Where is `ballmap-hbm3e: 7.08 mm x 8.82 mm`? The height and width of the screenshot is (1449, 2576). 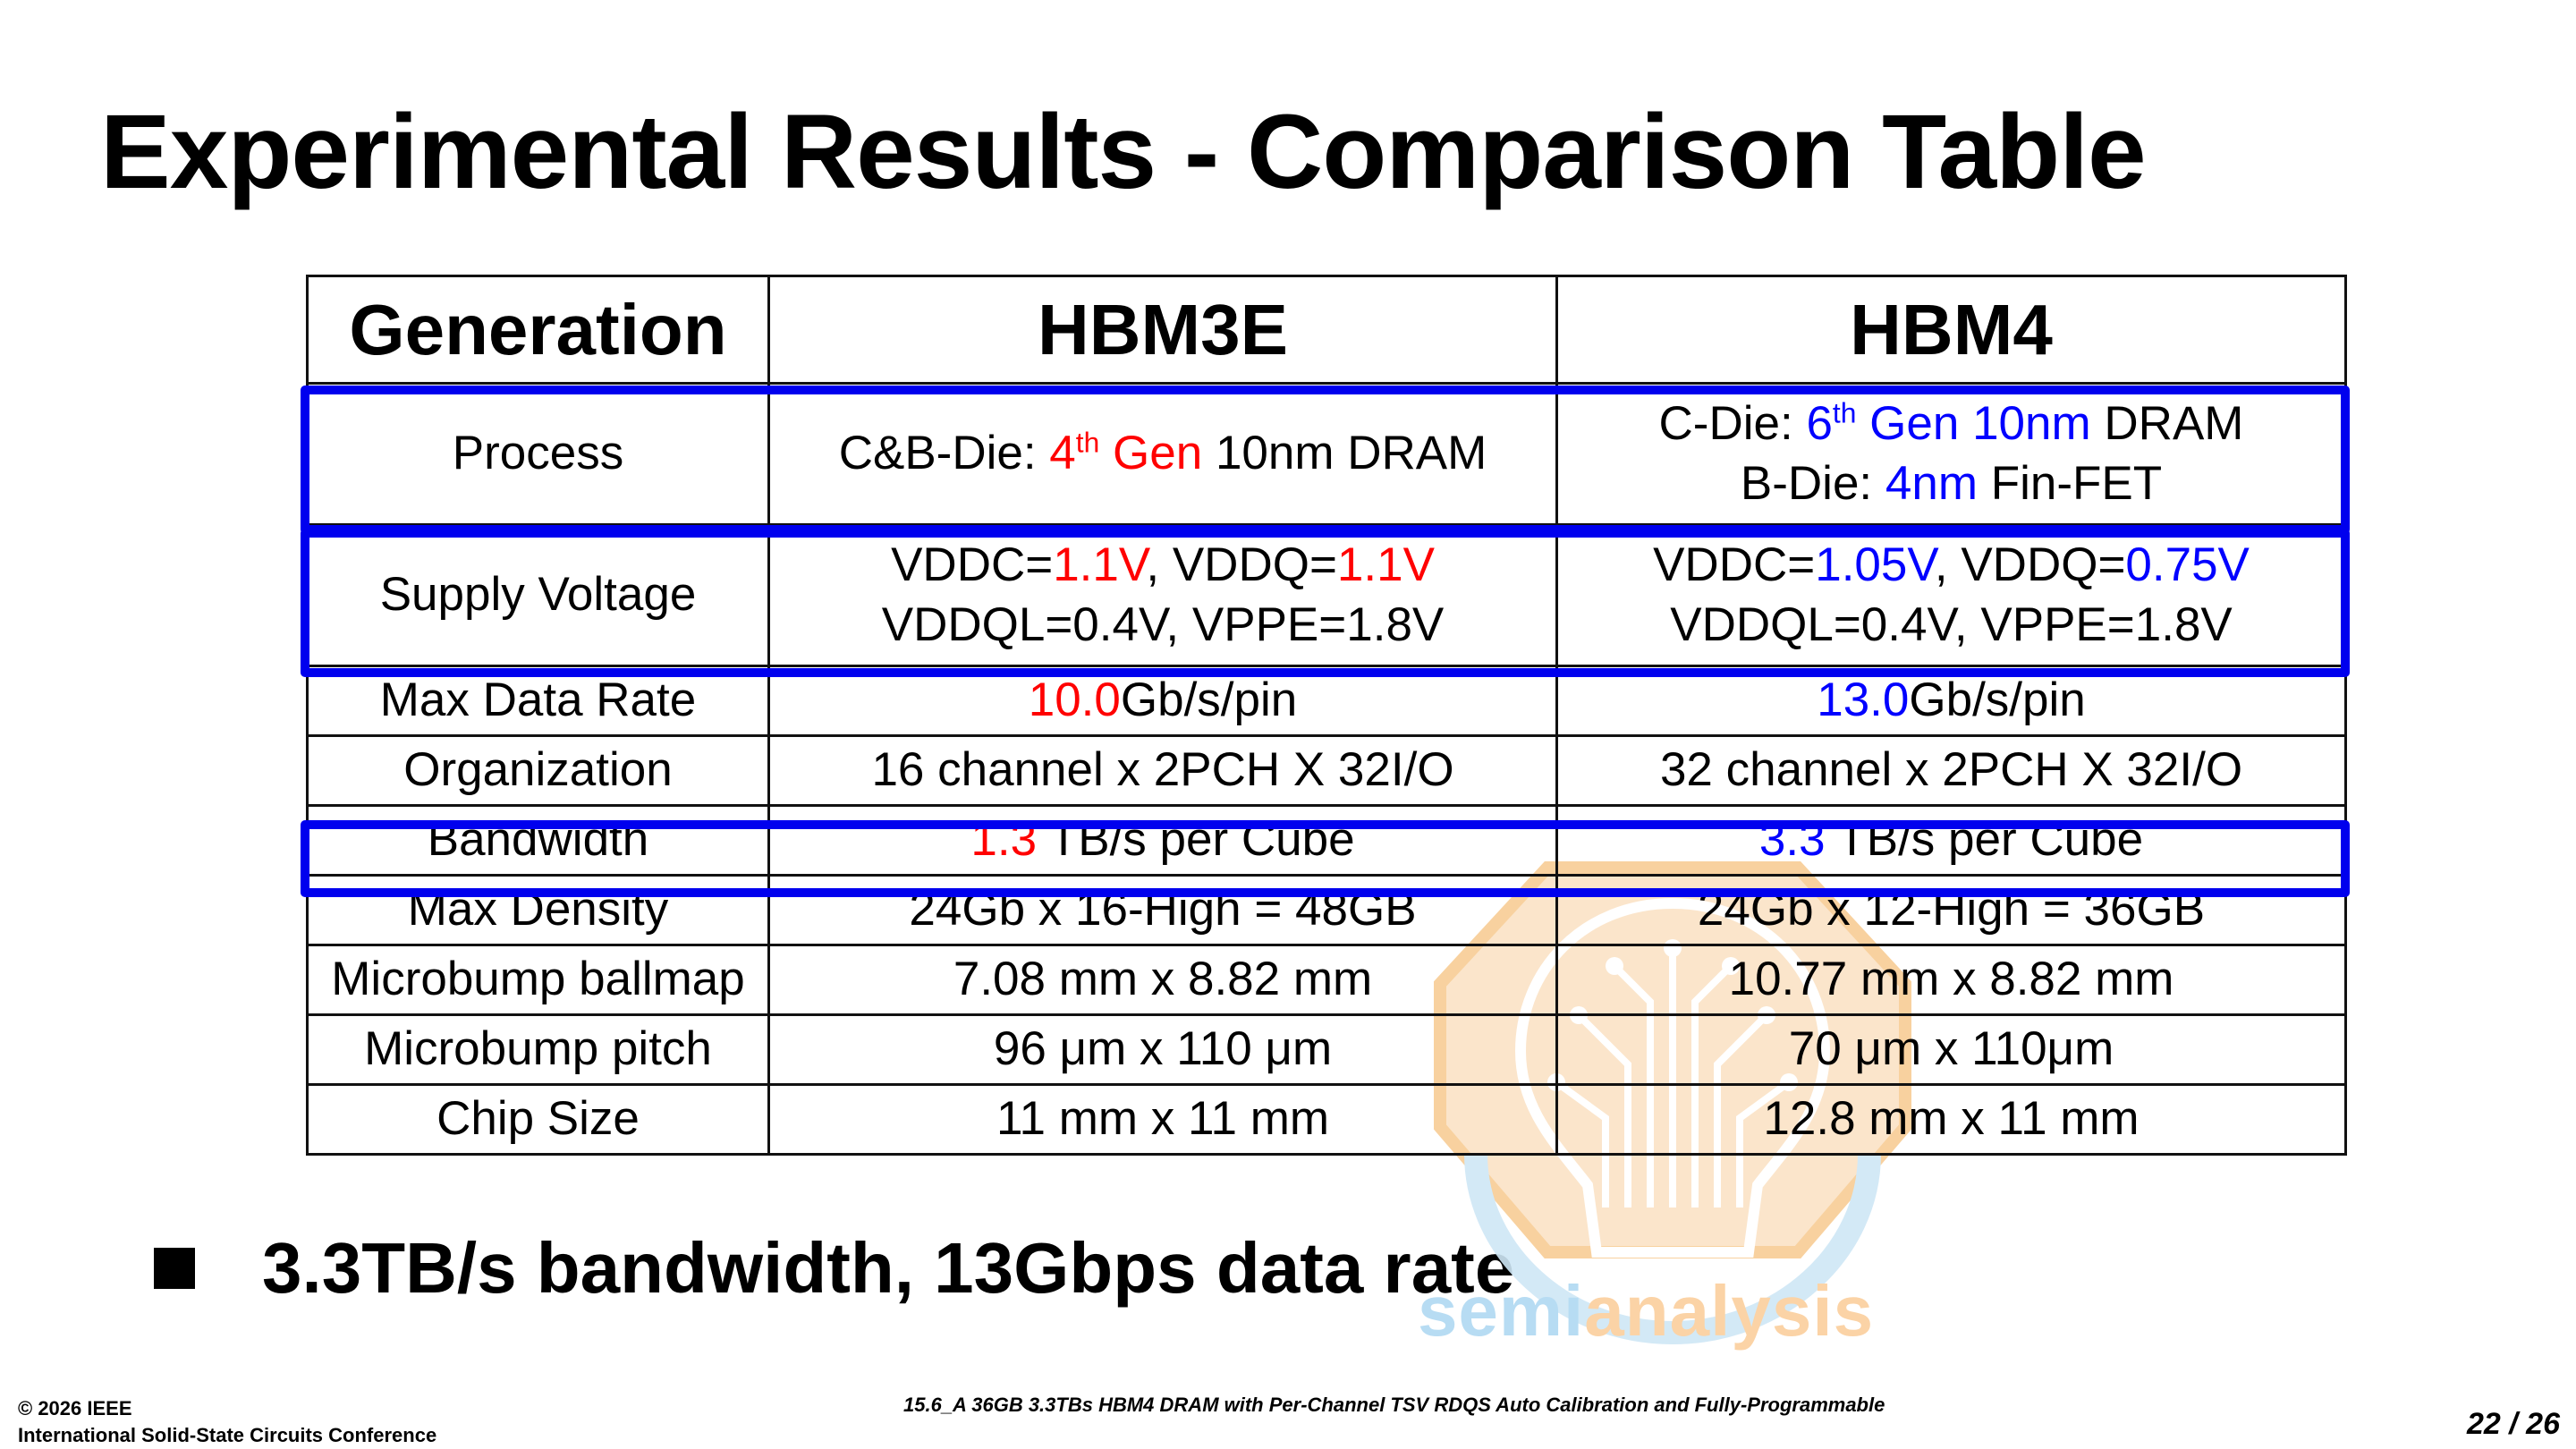
ballmap-hbm3e: 7.08 mm x 8.82 mm is located at coordinates (1162, 980).